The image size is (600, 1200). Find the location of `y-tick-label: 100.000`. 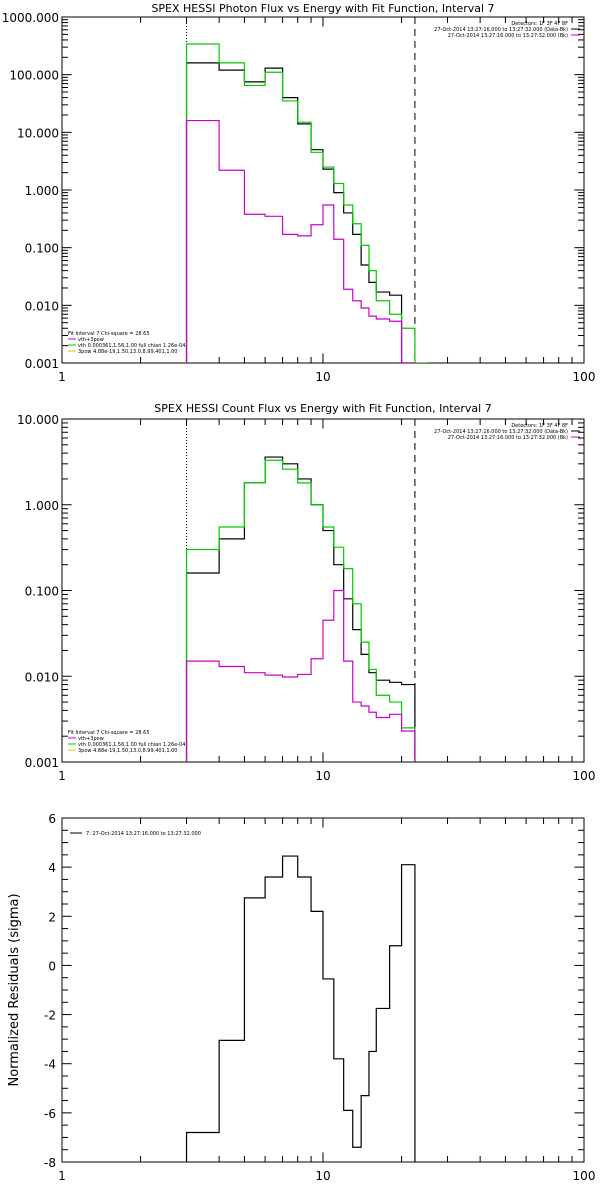

y-tick-label: 100.000 is located at coordinates (34, 76).